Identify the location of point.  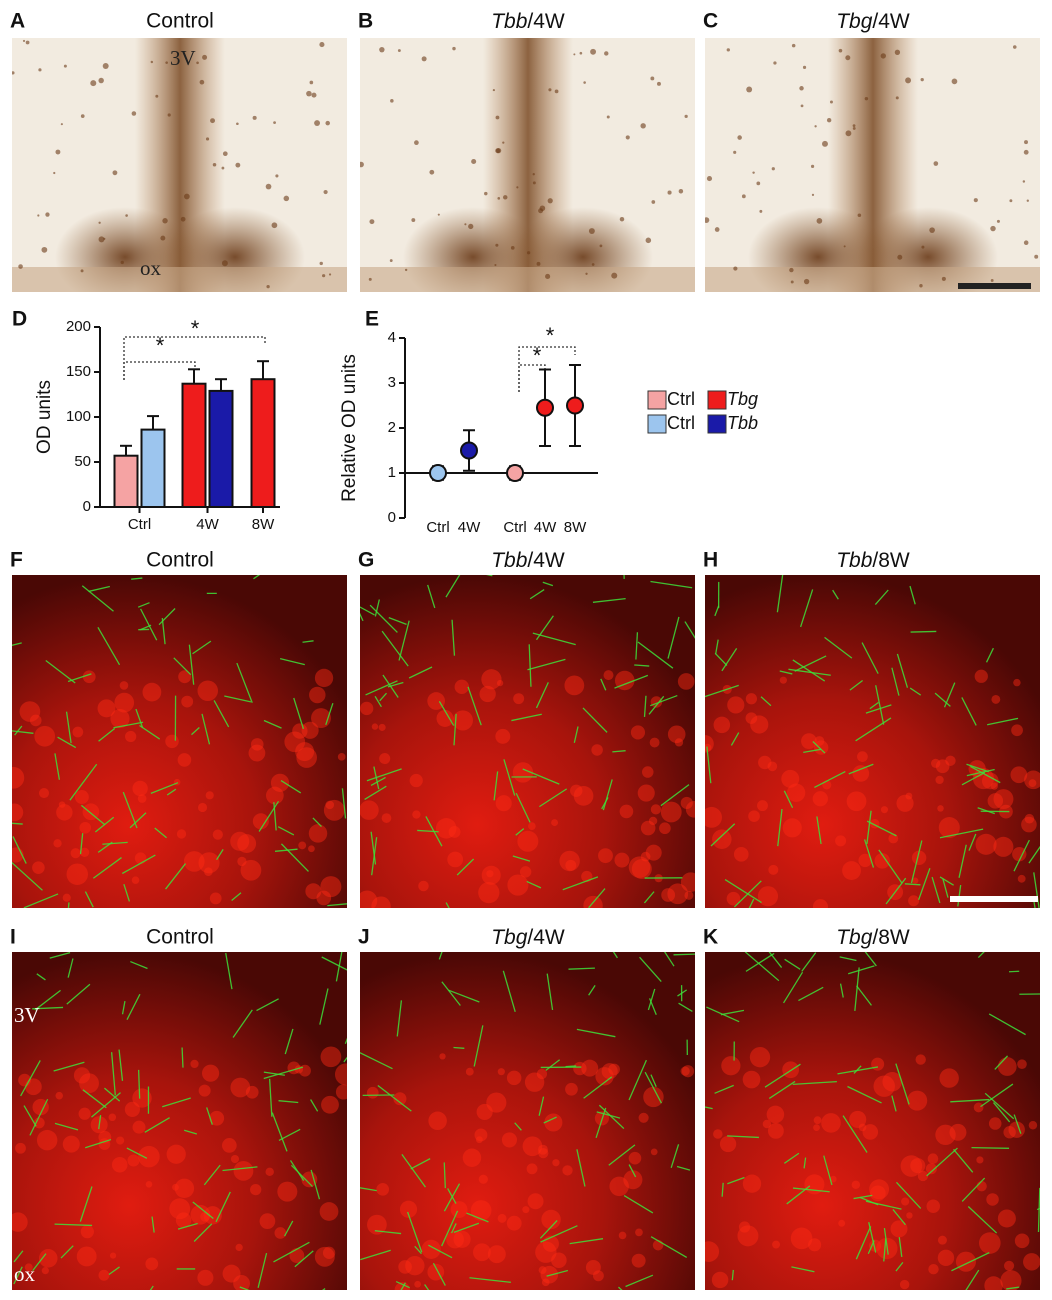
(469, 450).